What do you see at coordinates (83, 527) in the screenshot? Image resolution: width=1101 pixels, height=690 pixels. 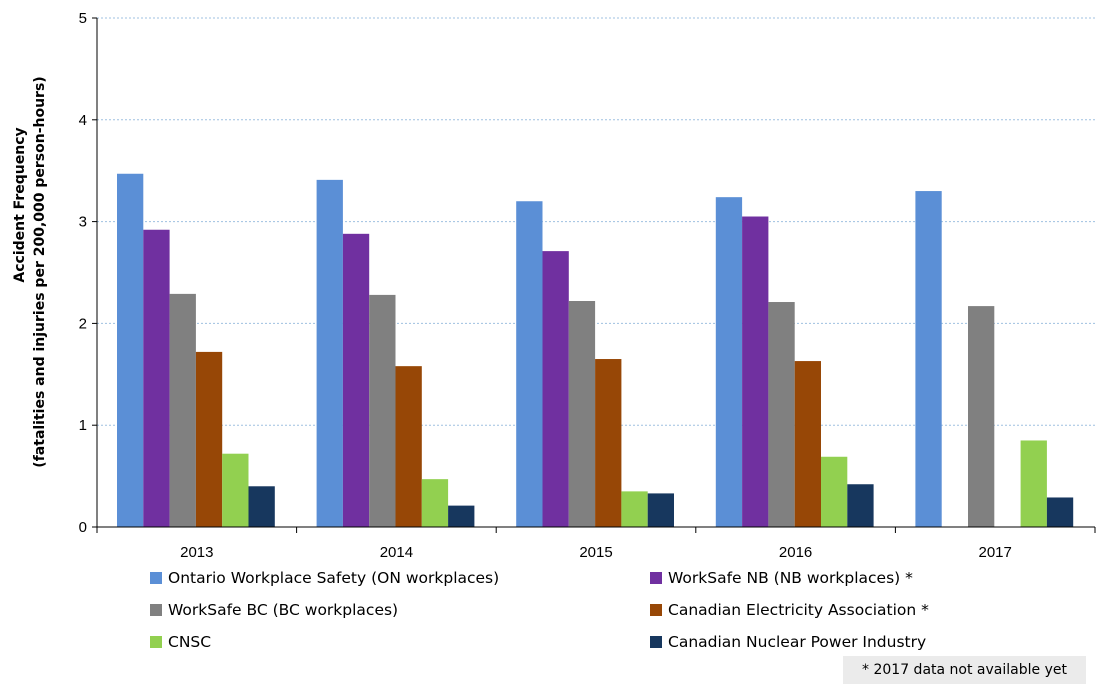 I see `y-tick-label: 0` at bounding box center [83, 527].